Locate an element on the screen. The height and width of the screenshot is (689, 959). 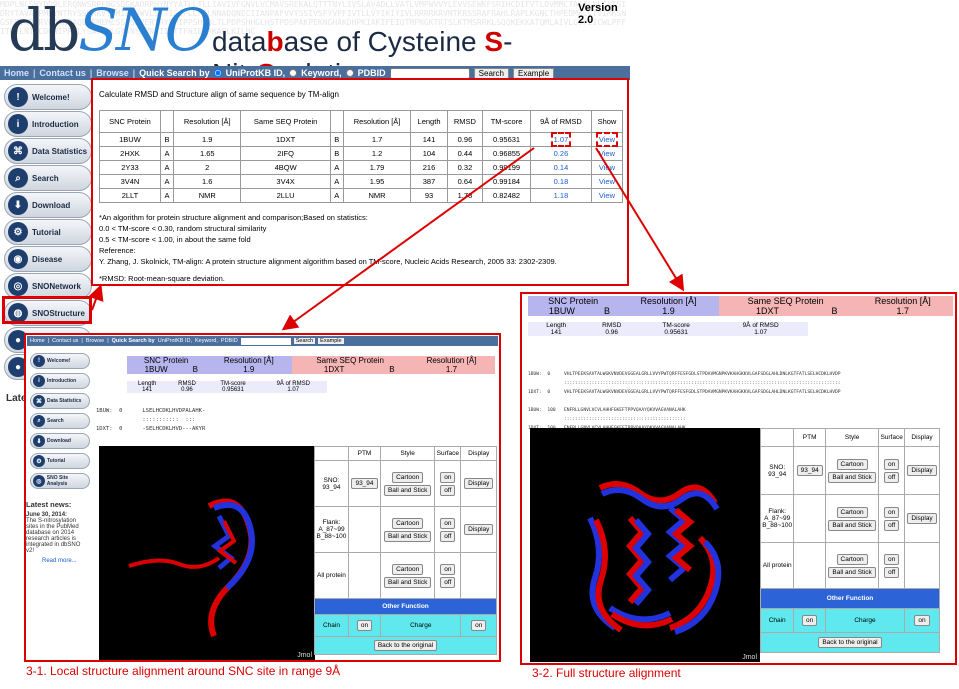
sidebar-item-download: ⬇ Download is located at coordinates (48, 205).